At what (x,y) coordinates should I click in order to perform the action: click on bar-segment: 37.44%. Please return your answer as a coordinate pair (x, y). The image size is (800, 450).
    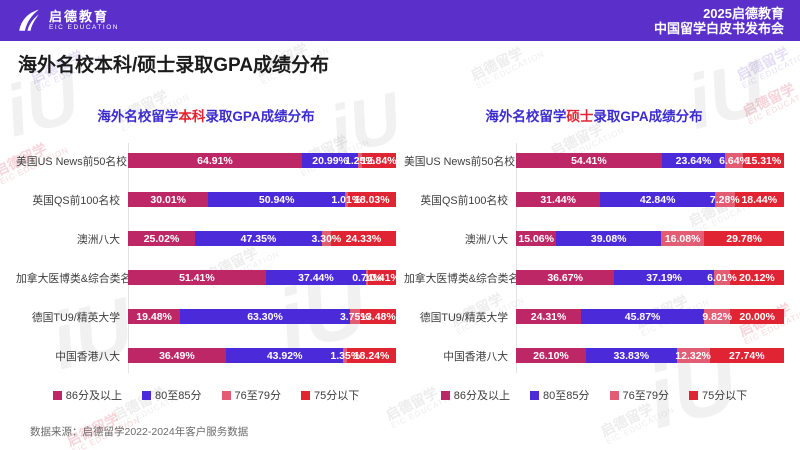
    Looking at the image, I should click on (316, 277).